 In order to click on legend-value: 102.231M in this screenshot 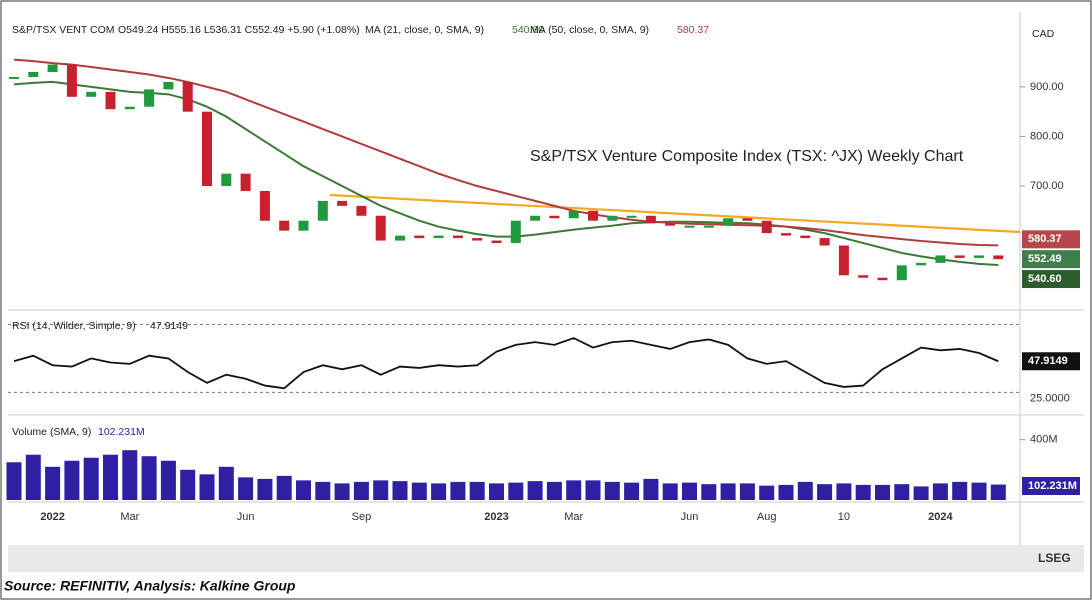, I will do `click(121, 432)`.